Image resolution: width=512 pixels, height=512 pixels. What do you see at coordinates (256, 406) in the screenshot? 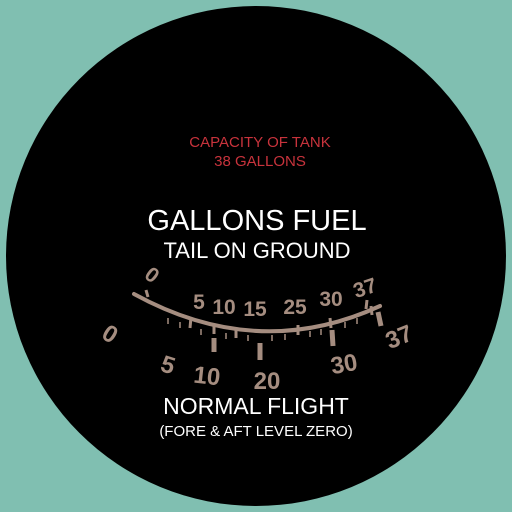
I see `lower-scale-label: NORMAL FLIGHT` at bounding box center [256, 406].